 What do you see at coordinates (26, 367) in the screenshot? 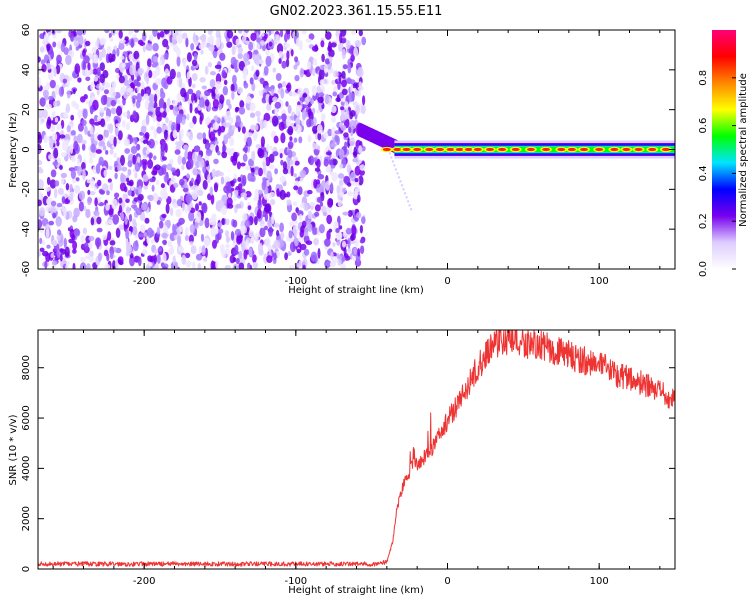
I see `y-tick-label: 8000` at bounding box center [26, 367].